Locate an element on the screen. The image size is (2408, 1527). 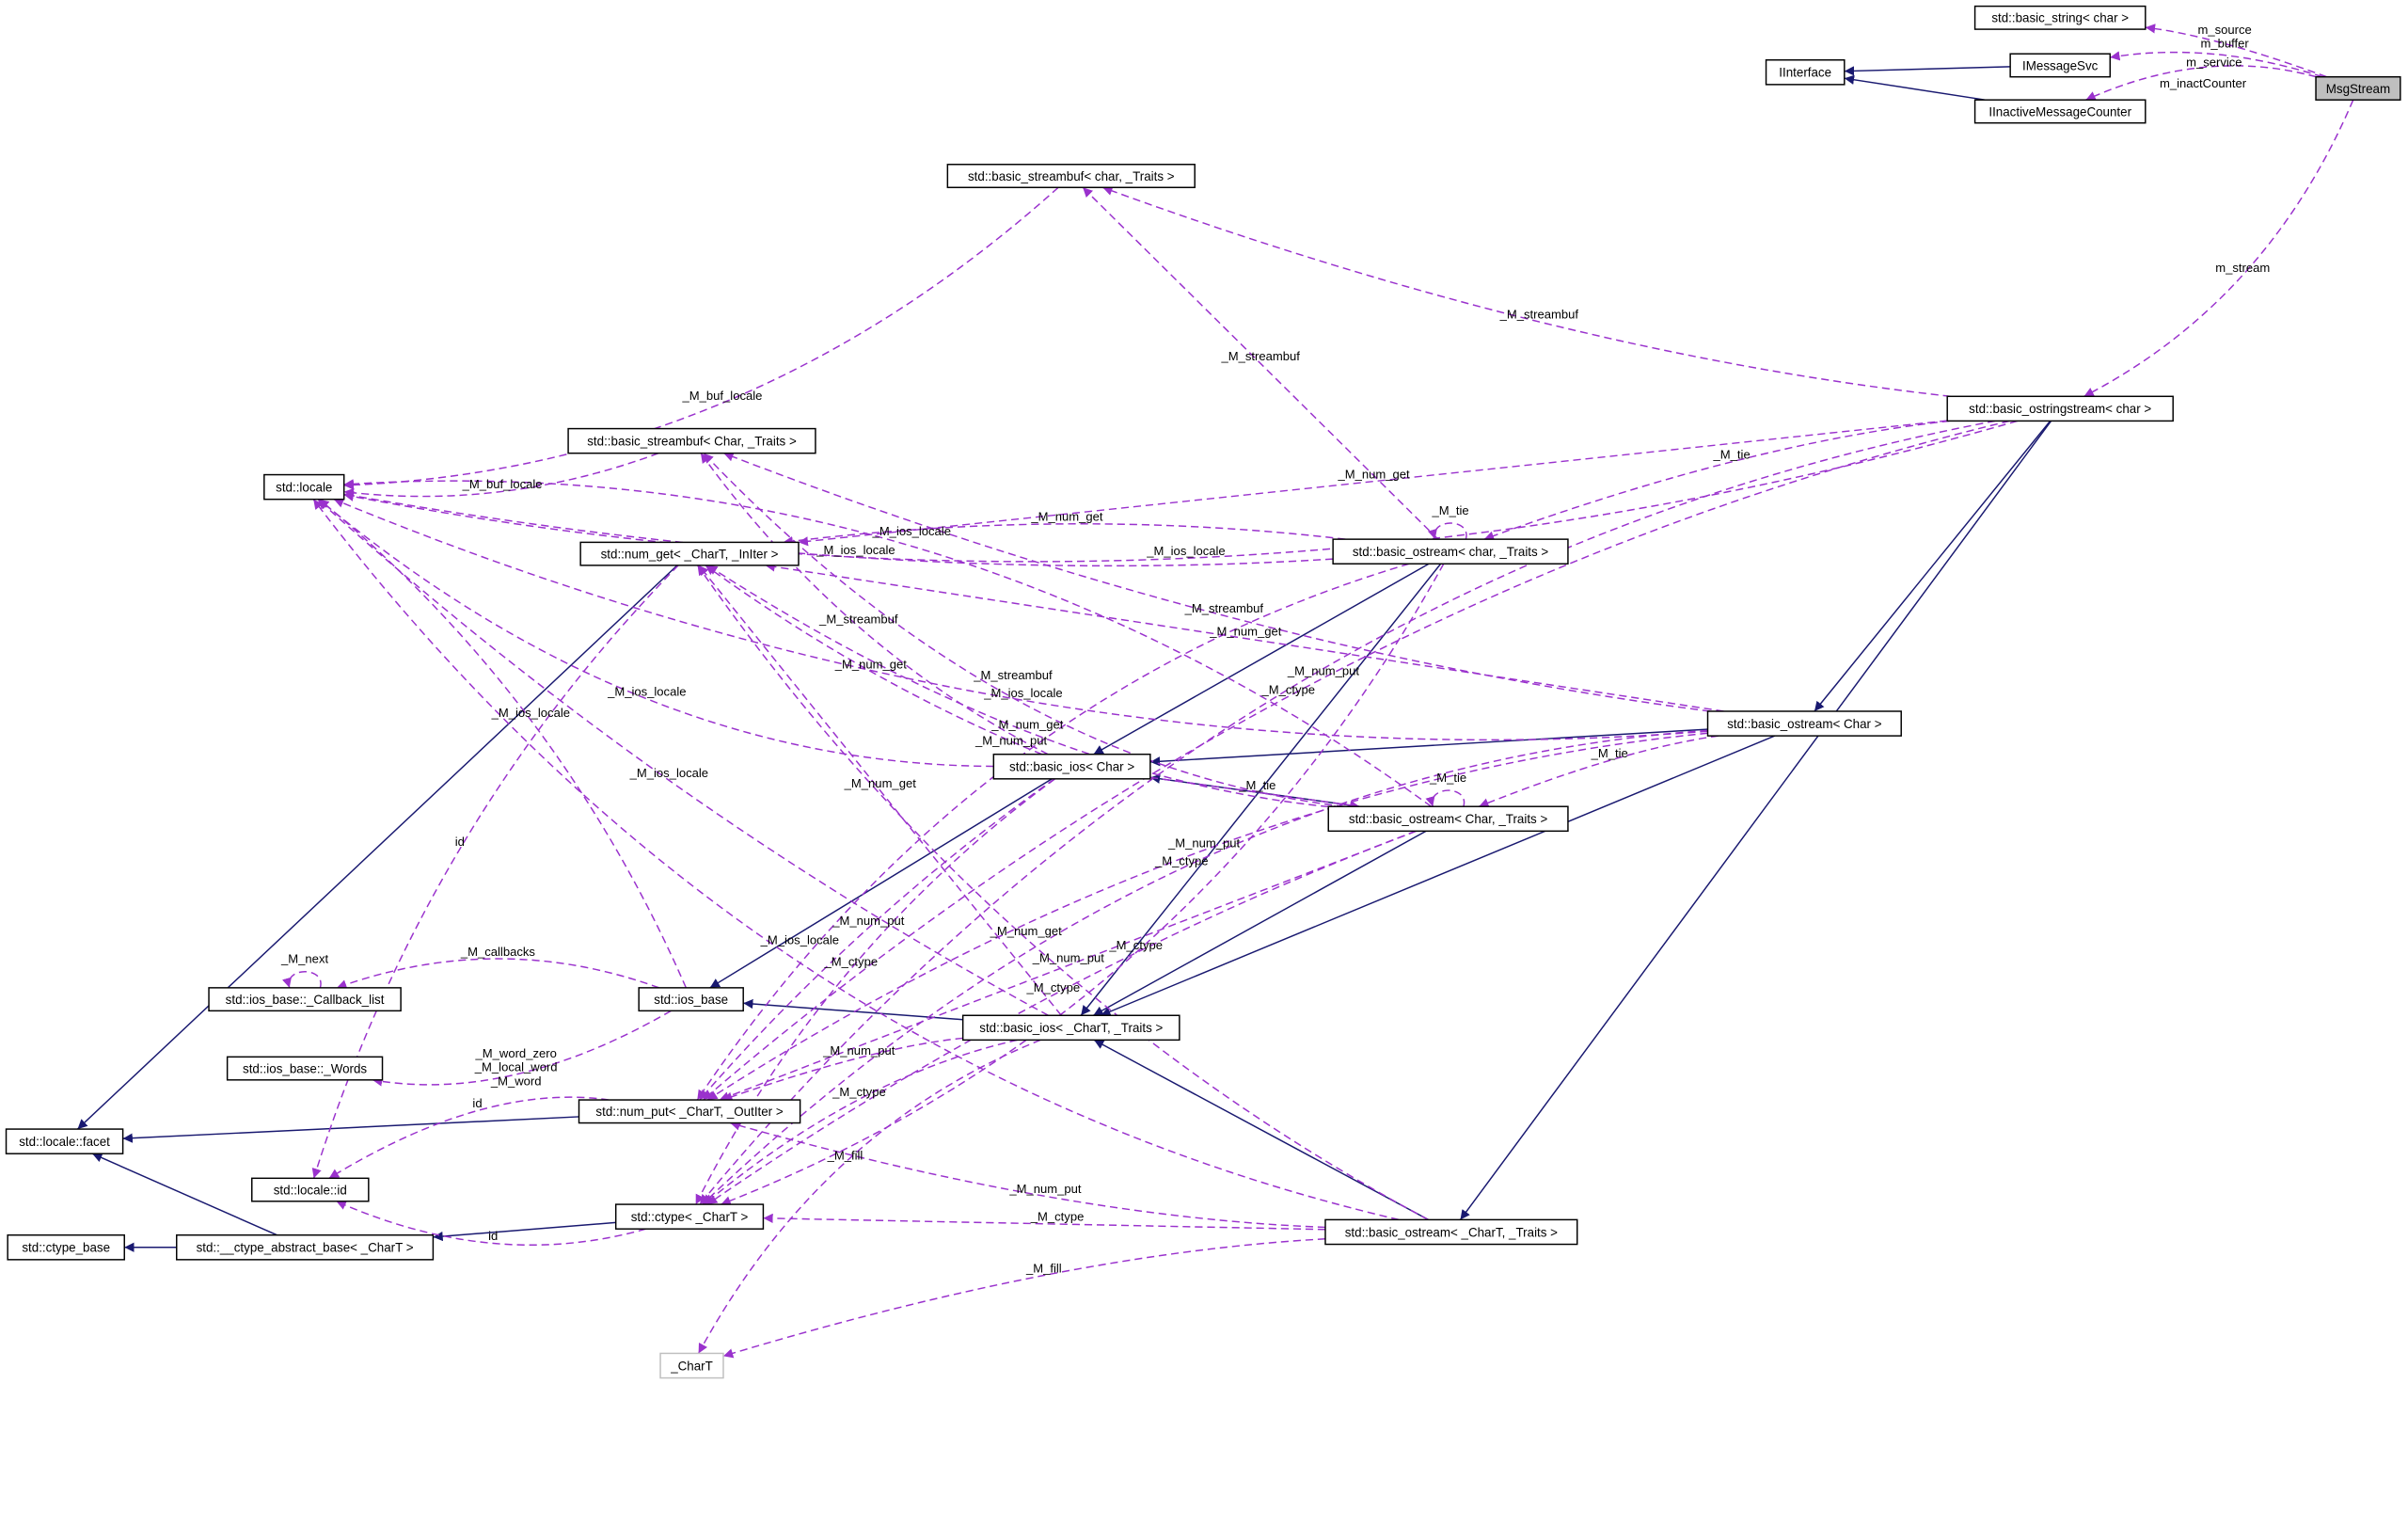
class-node-chart: _CharT is located at coordinates (692, 1365).